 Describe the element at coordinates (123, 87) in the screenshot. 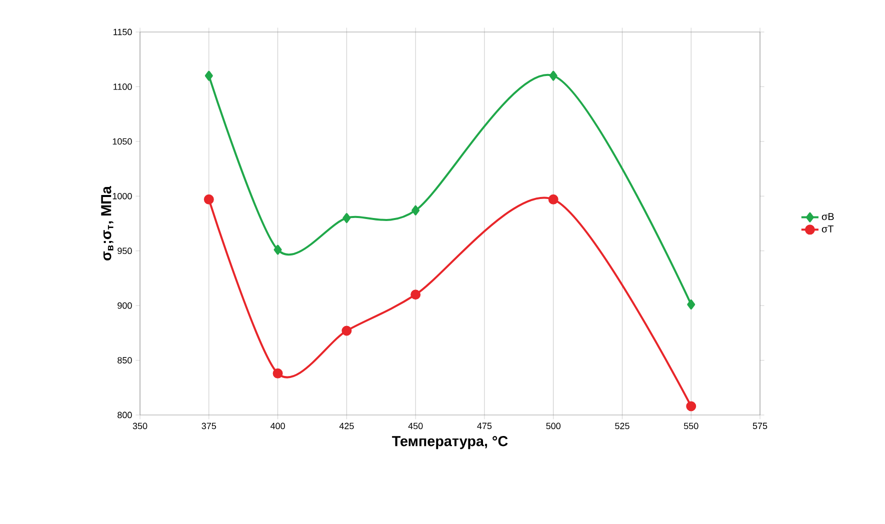

I see `y-tick-label: 1100` at that location.